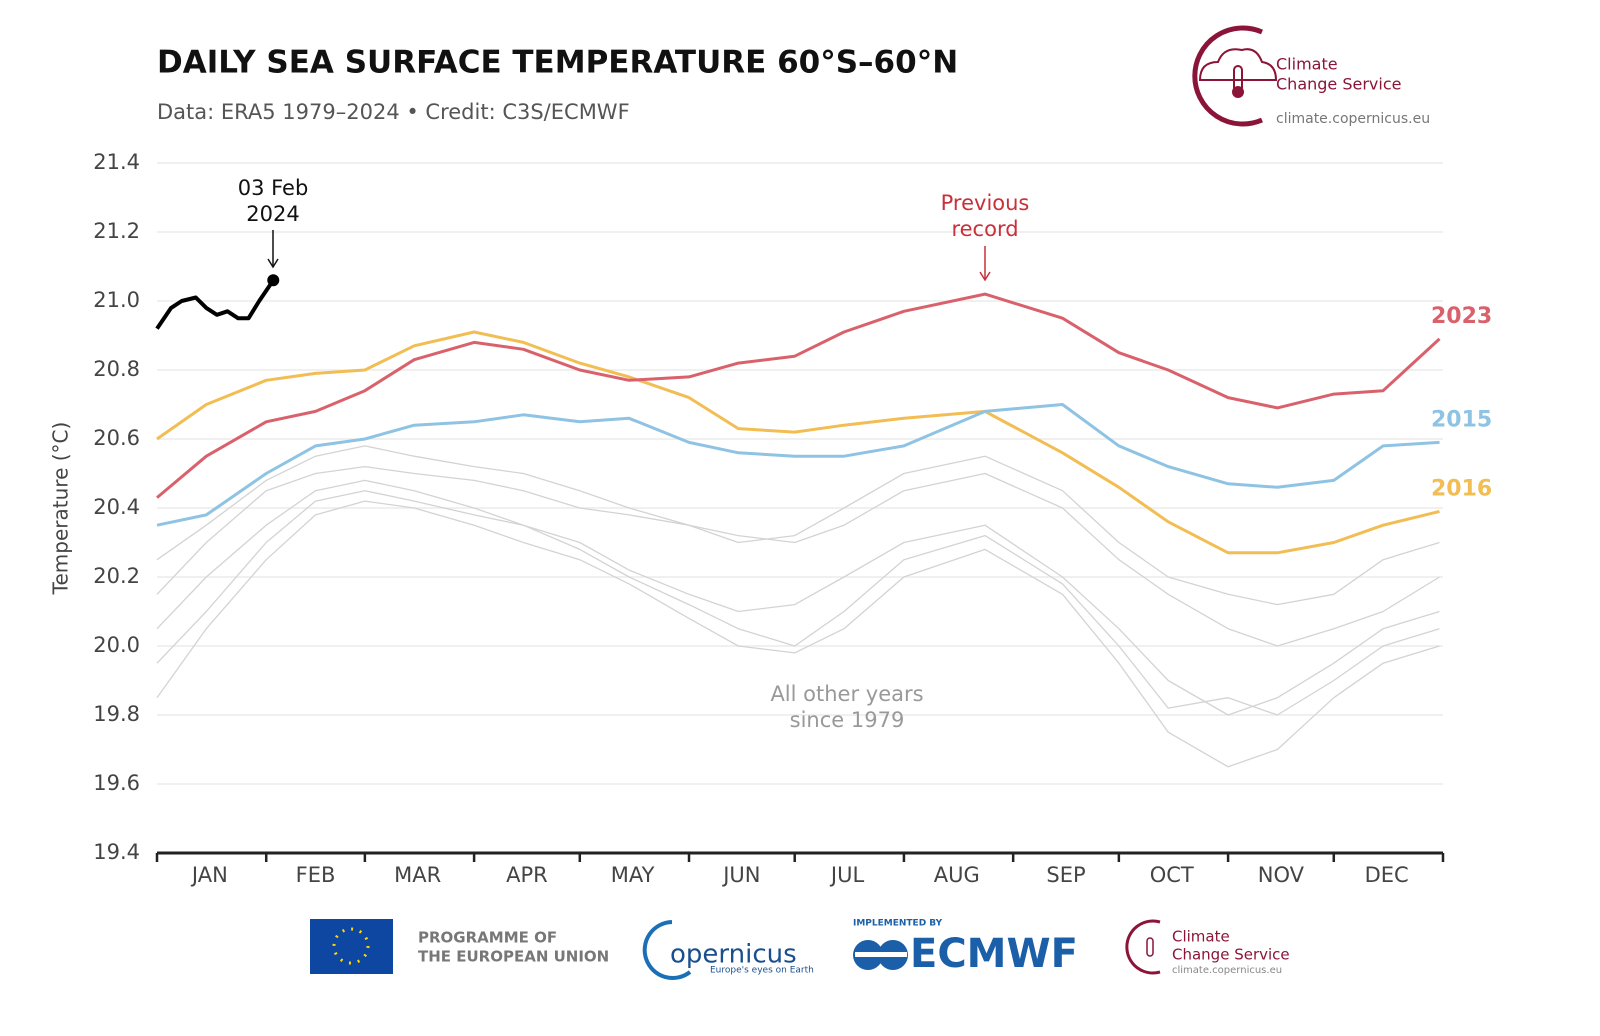 The image size is (1600, 1036). I want to click on x-tick-label: SEP, so click(1065, 875).